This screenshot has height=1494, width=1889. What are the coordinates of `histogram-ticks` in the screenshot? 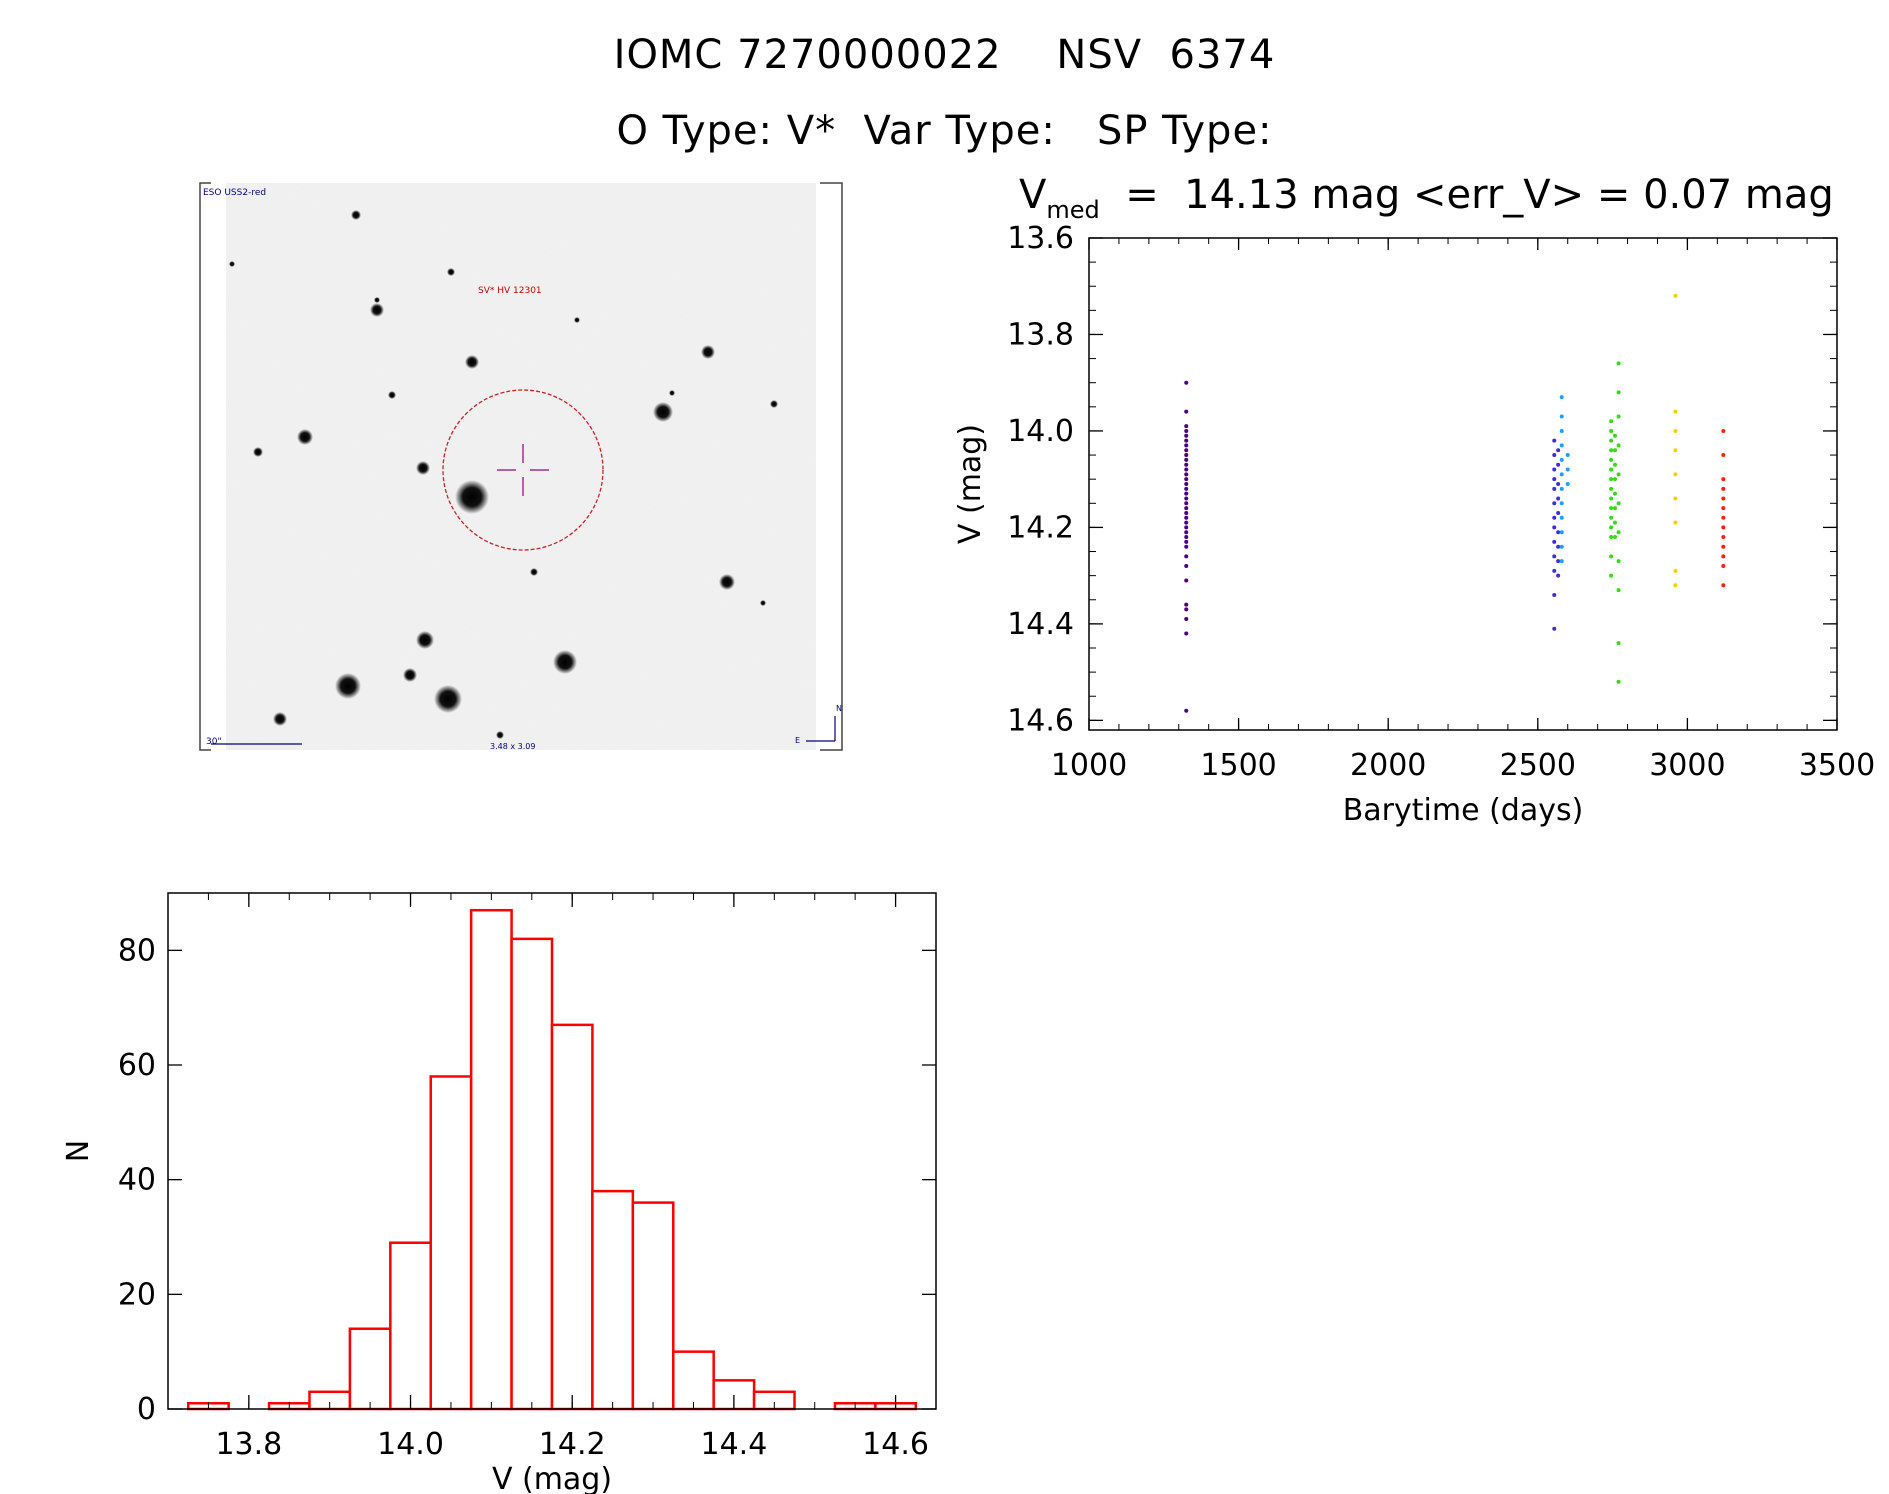 It's located at (552, 1151).